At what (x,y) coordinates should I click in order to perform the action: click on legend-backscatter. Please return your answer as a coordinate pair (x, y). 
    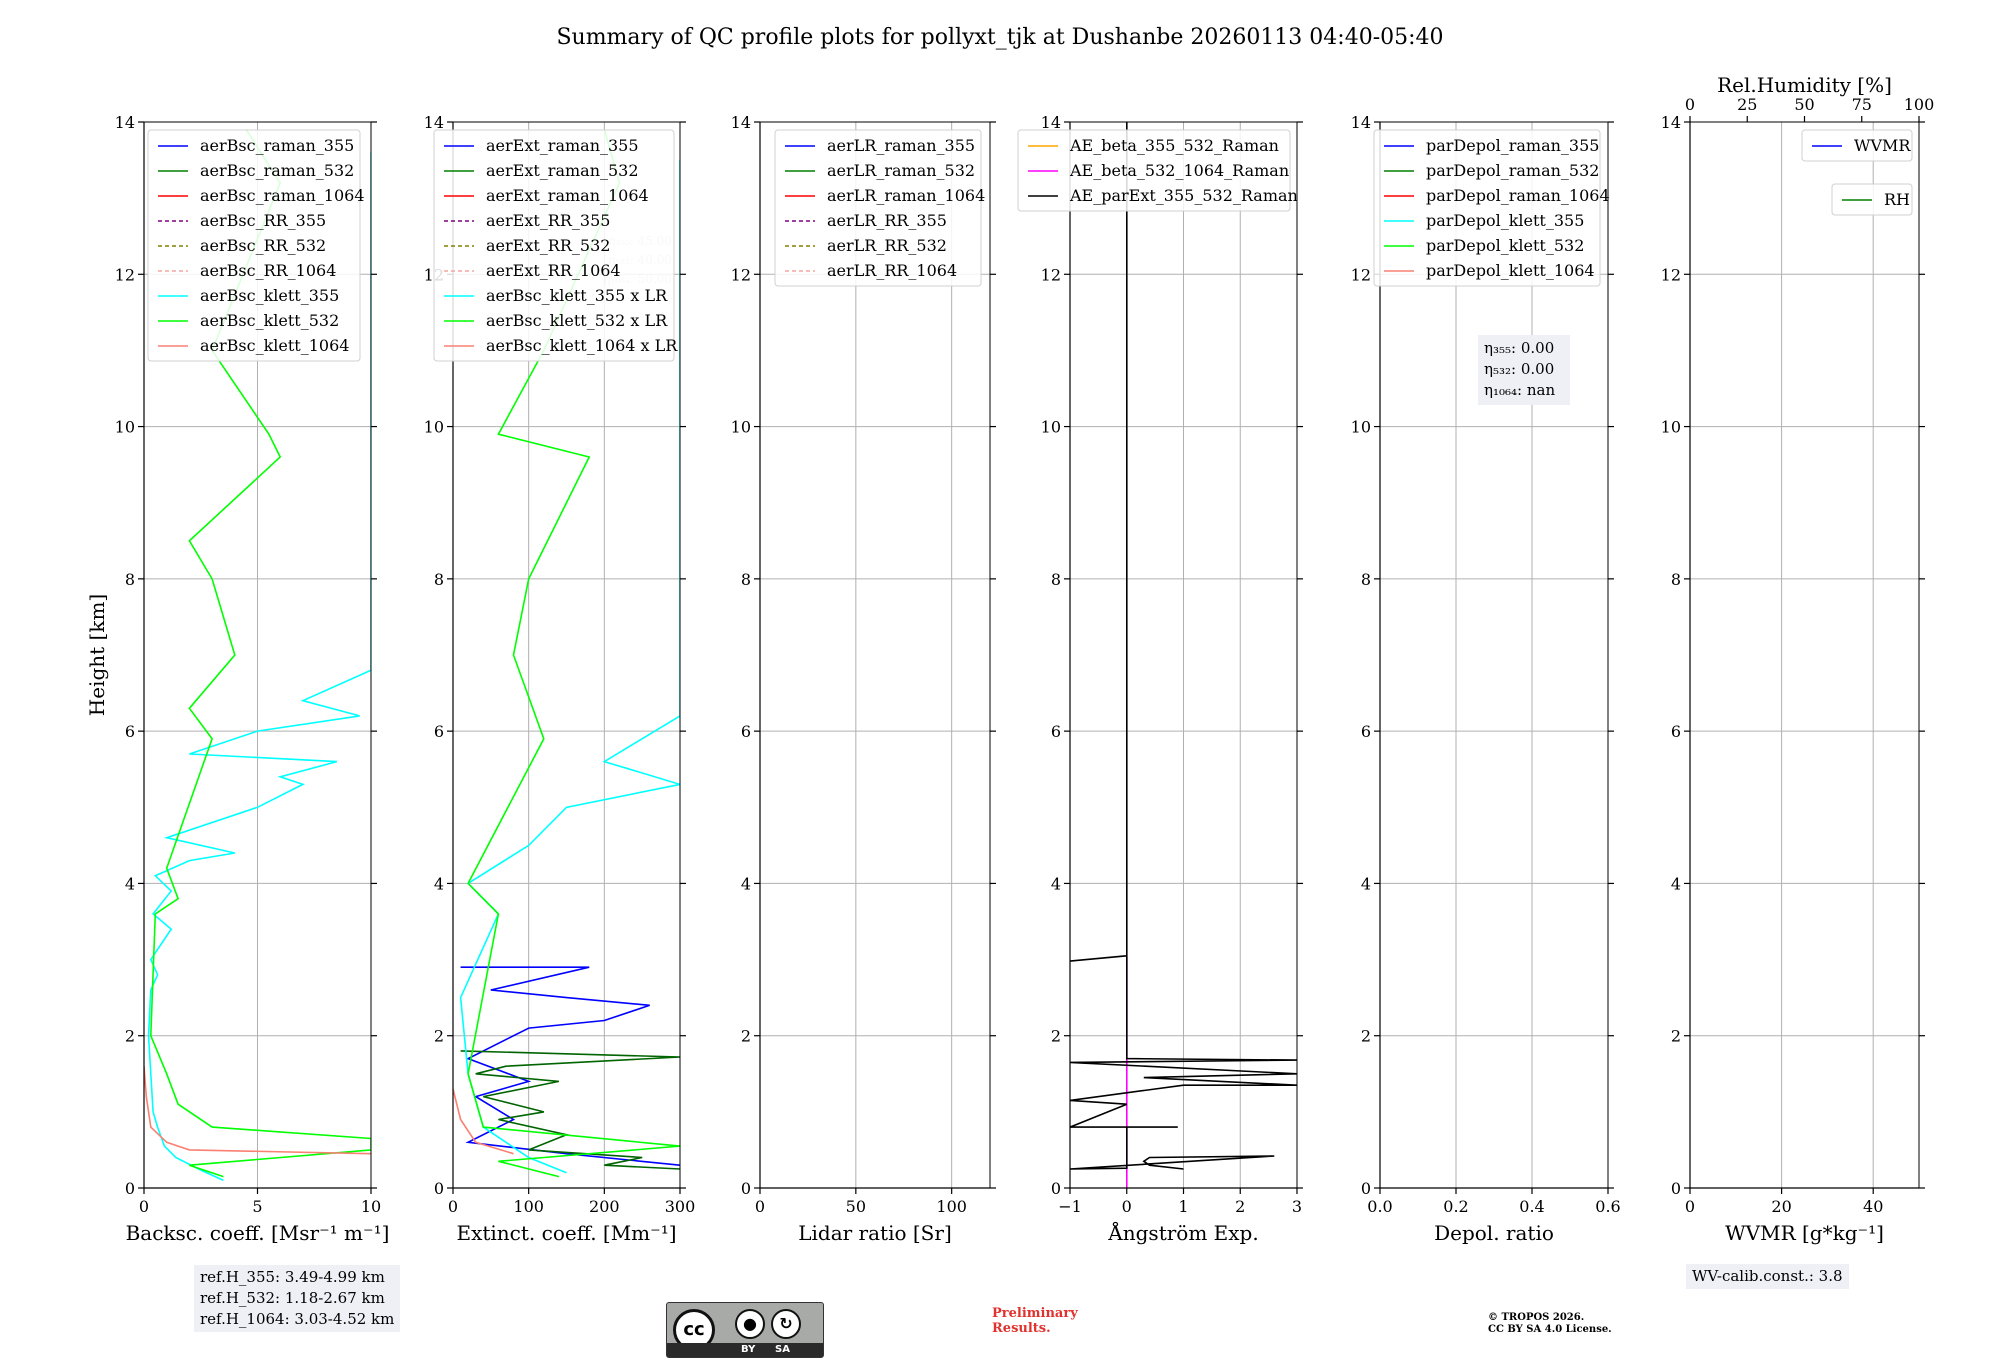
    Looking at the image, I should click on (254, 245).